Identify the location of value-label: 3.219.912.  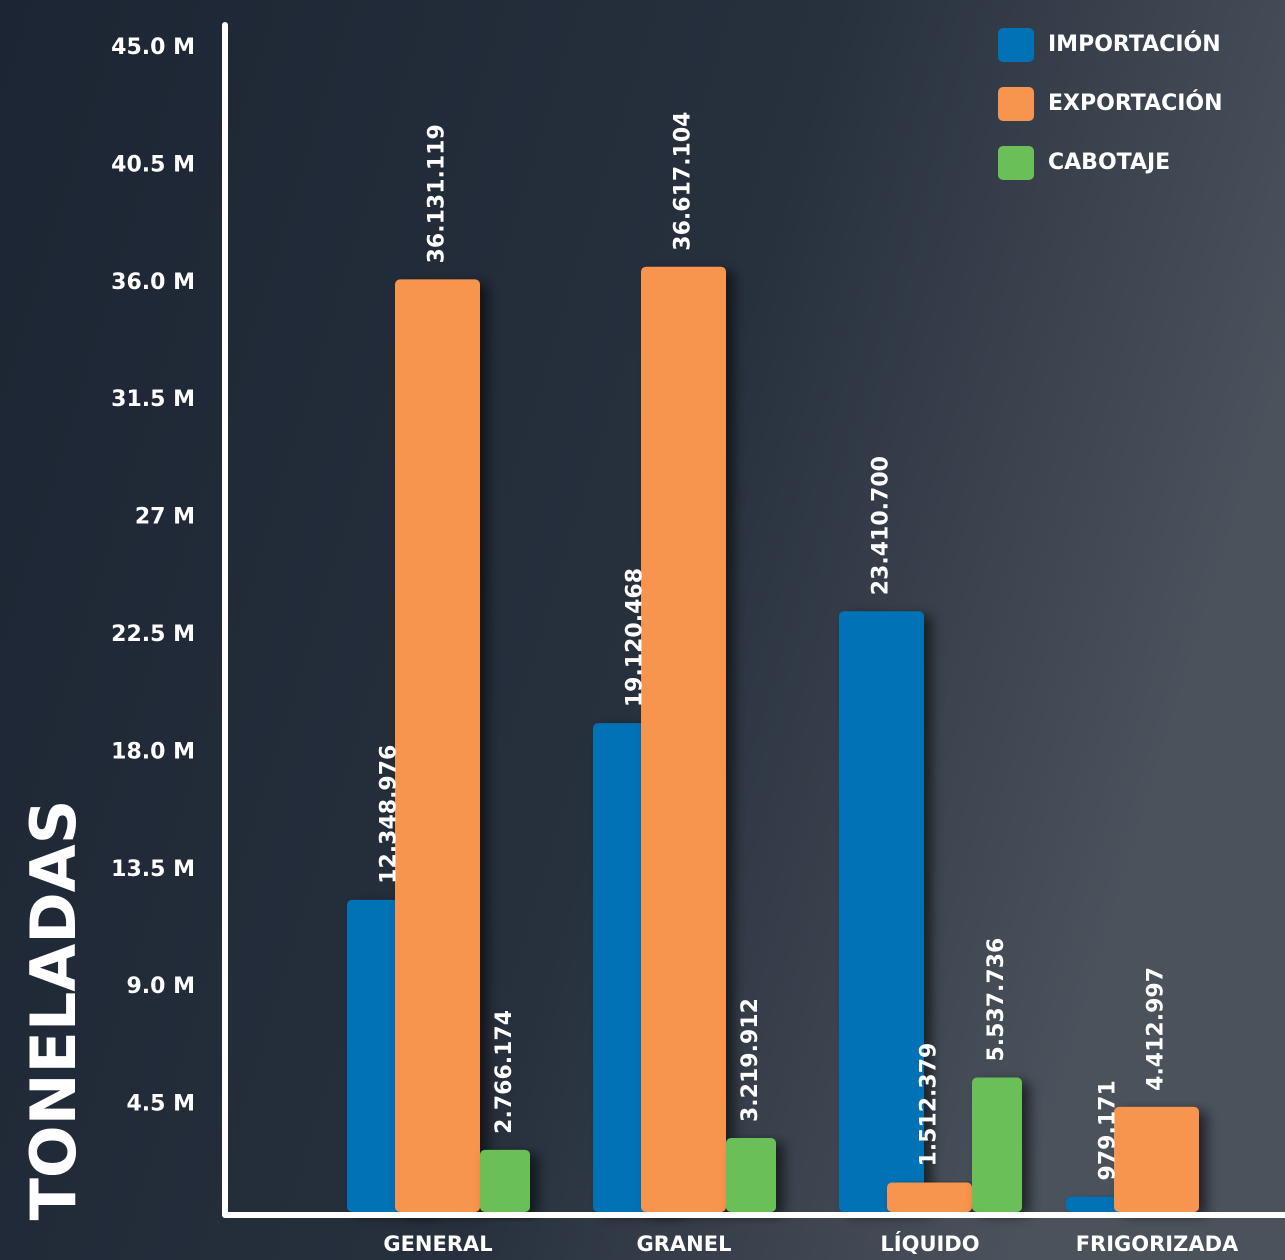
(750, 1060).